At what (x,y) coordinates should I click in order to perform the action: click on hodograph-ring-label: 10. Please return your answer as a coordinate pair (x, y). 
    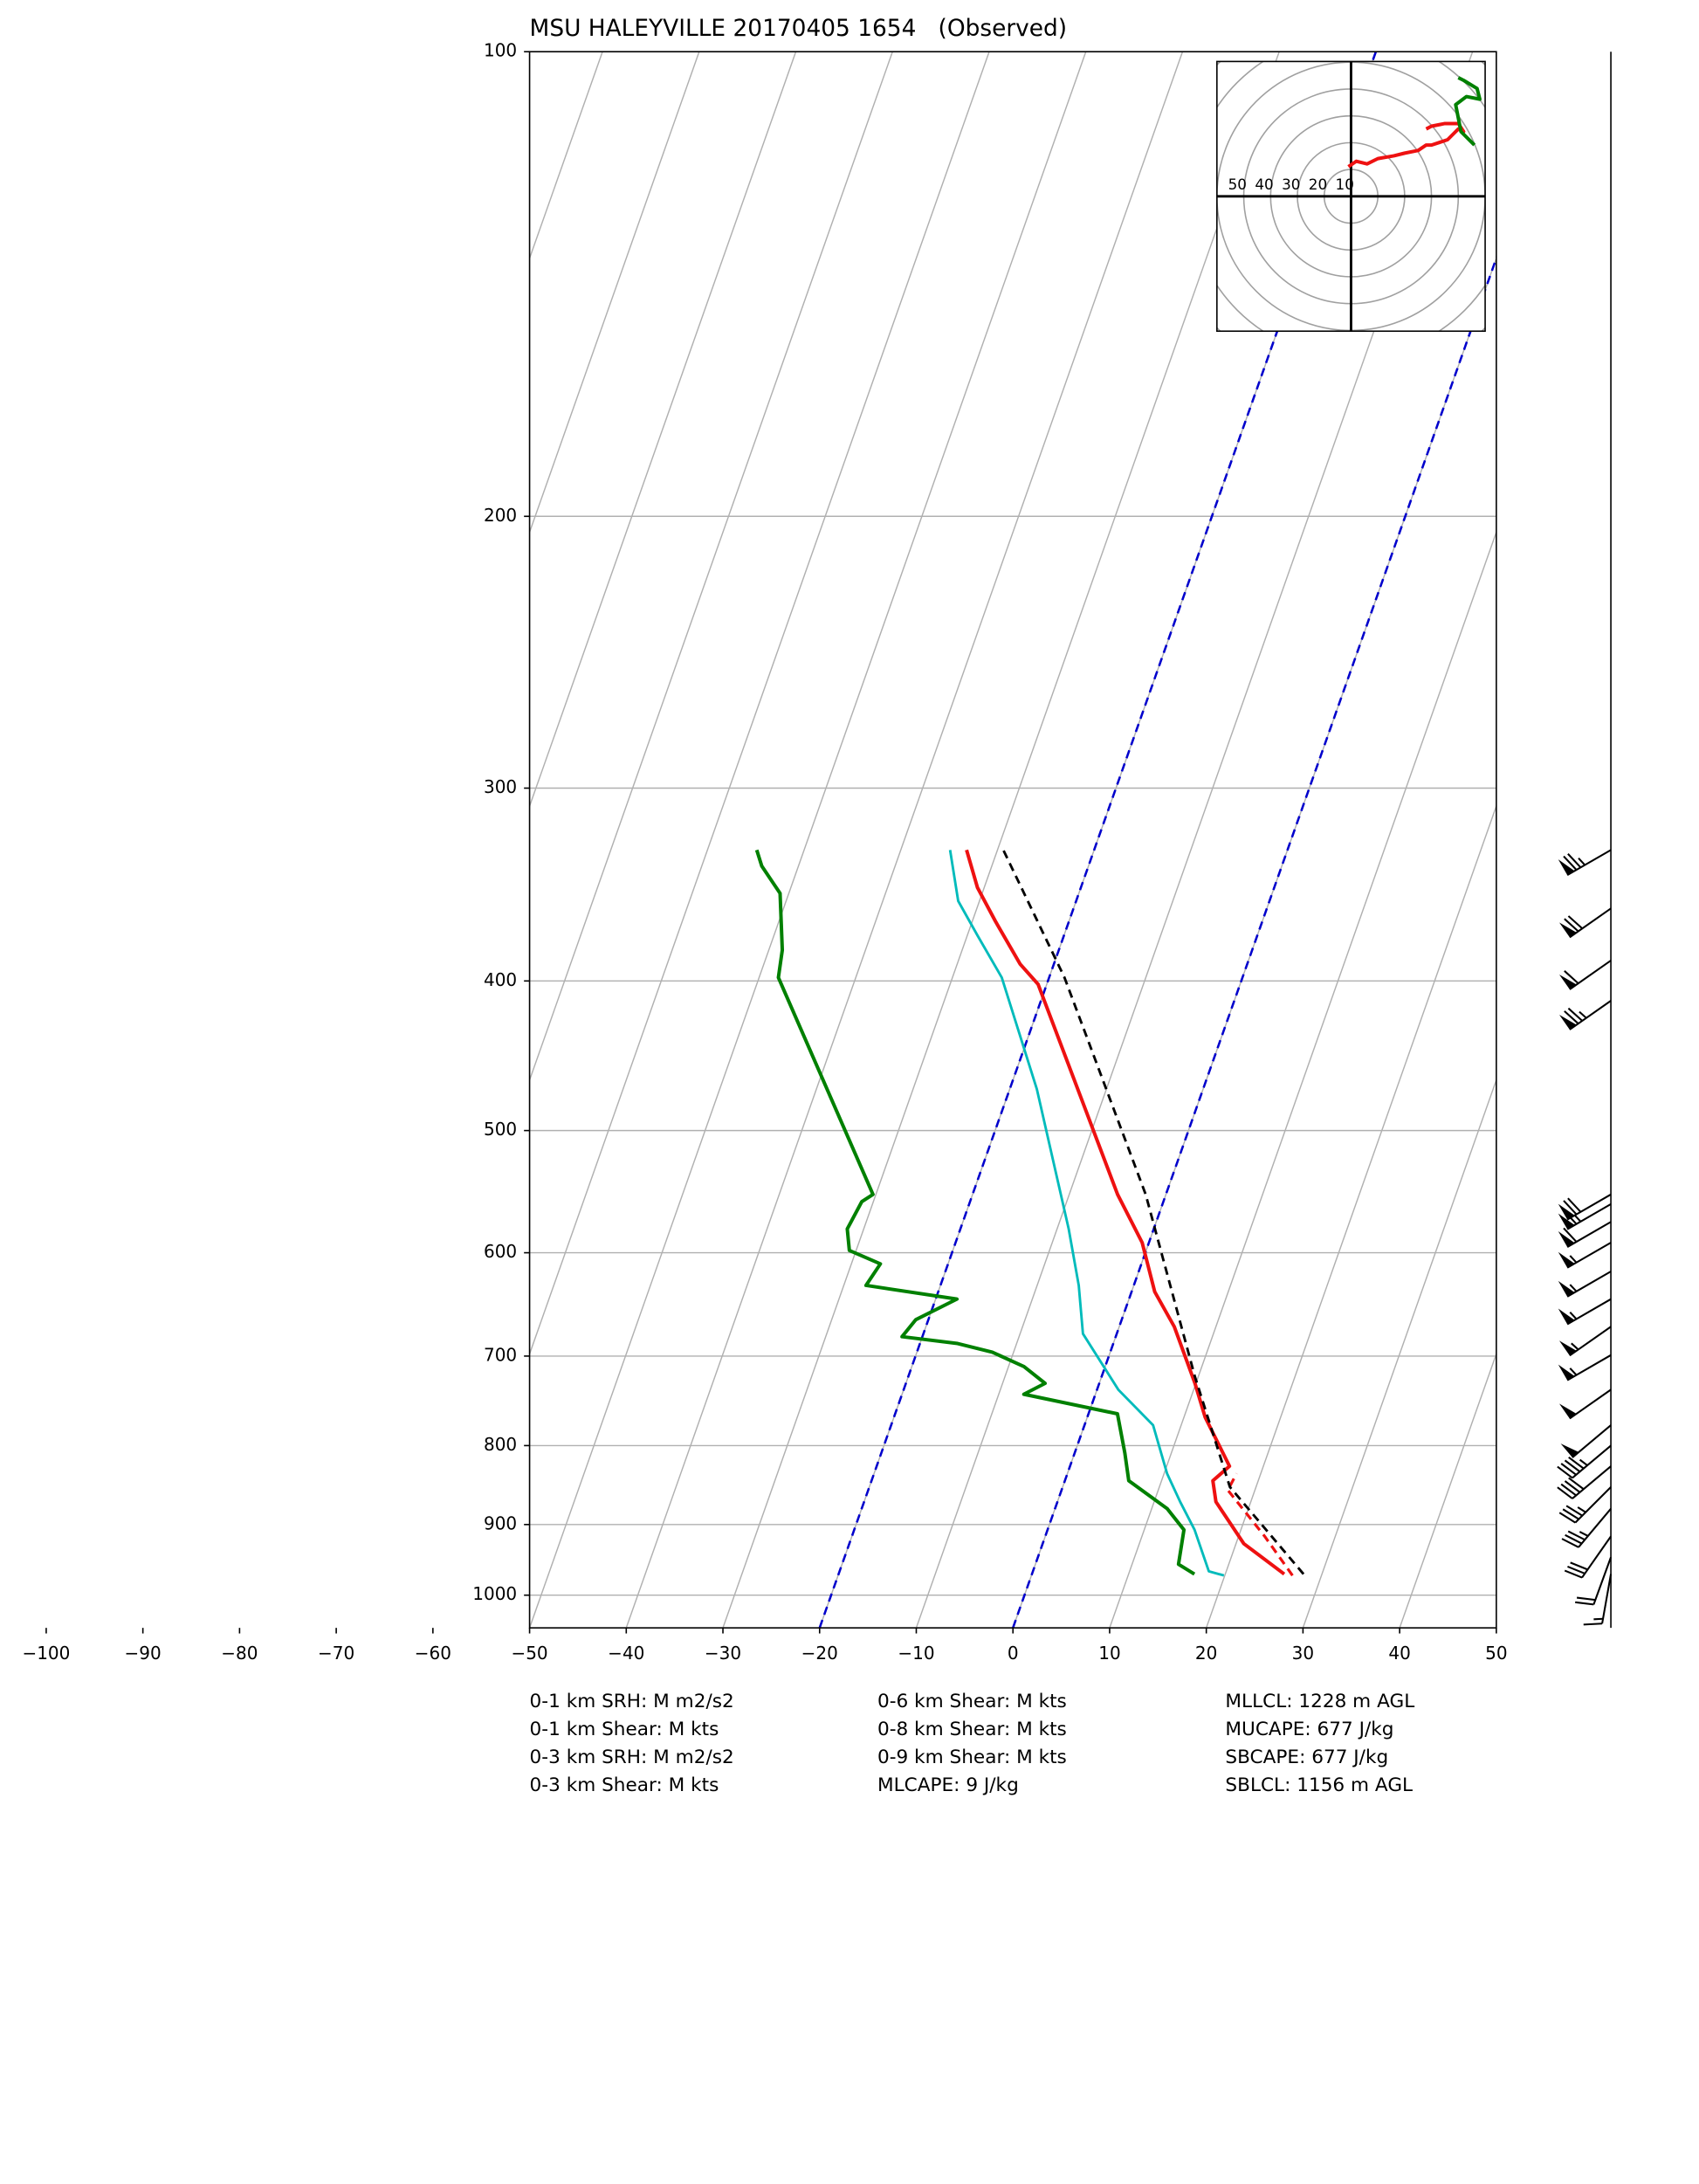
    Looking at the image, I should click on (1345, 184).